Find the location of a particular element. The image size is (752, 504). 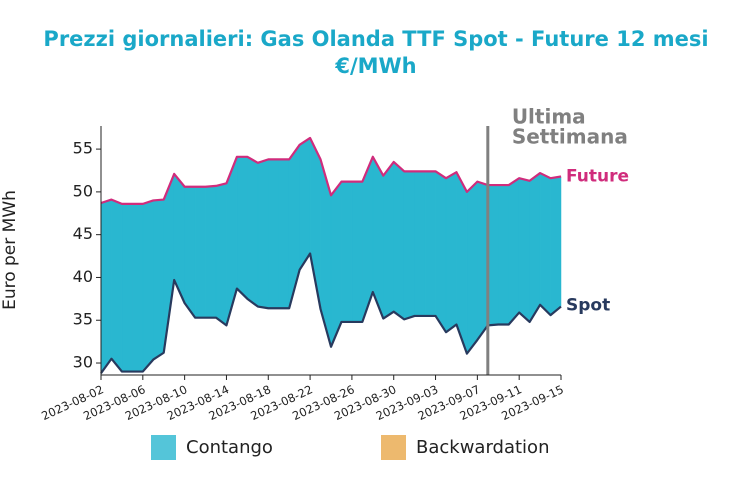

y-tick-label: 40 is located at coordinates (83, 276).